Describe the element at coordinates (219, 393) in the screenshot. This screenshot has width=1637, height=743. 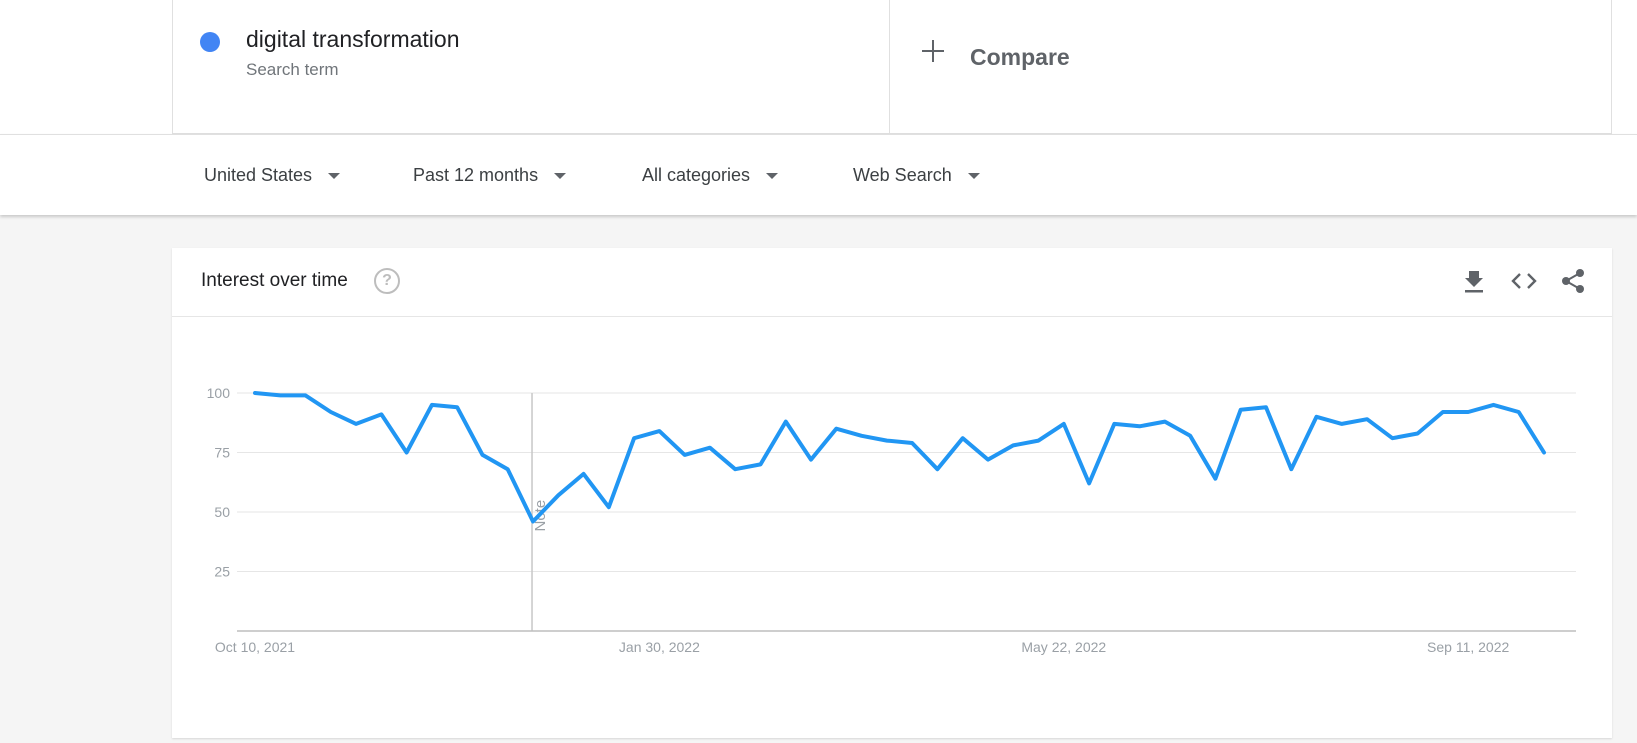
I see `y-tick-label: 100` at that location.